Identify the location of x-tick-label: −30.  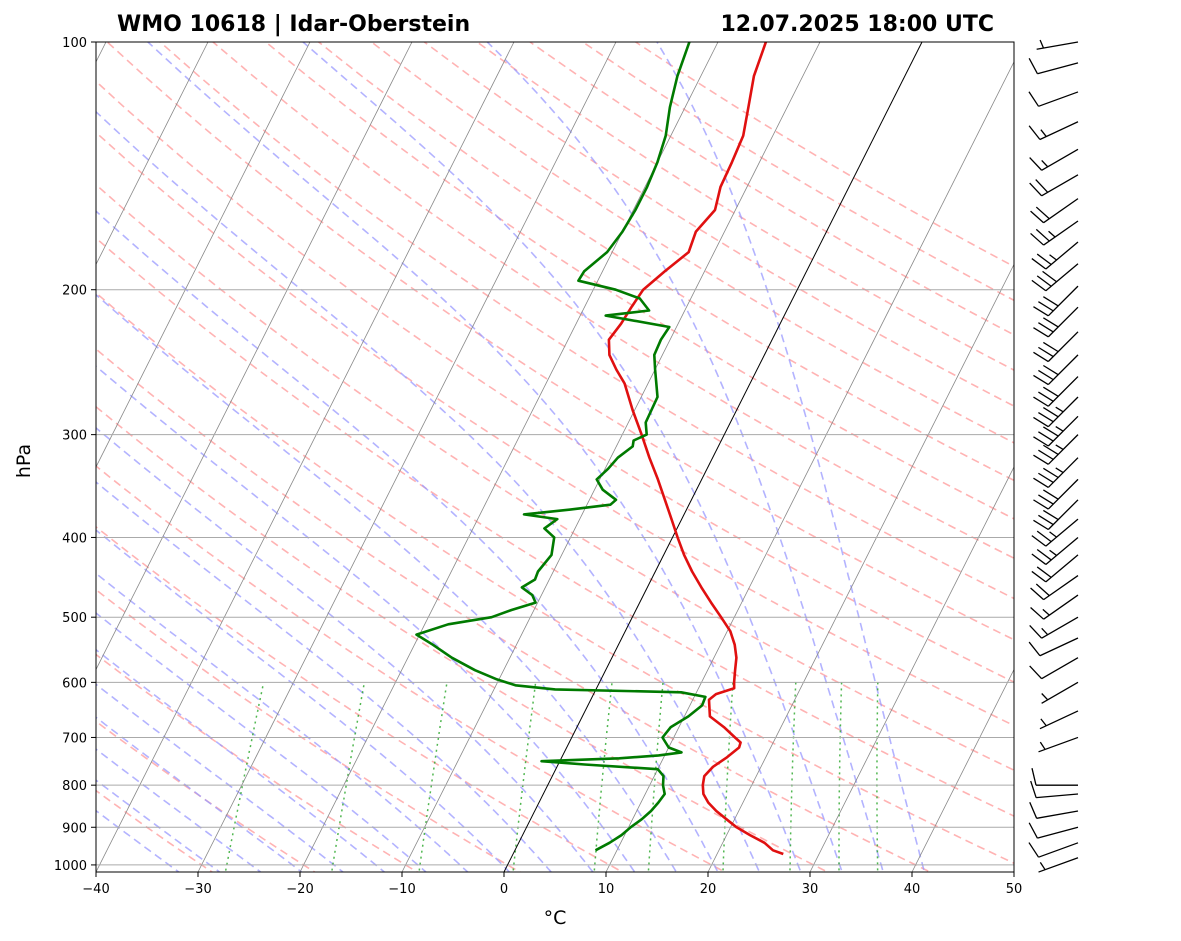
(197, 889).